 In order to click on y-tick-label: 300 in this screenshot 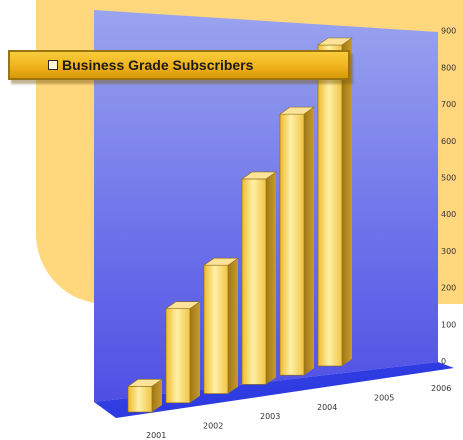, I will do `click(448, 251)`.